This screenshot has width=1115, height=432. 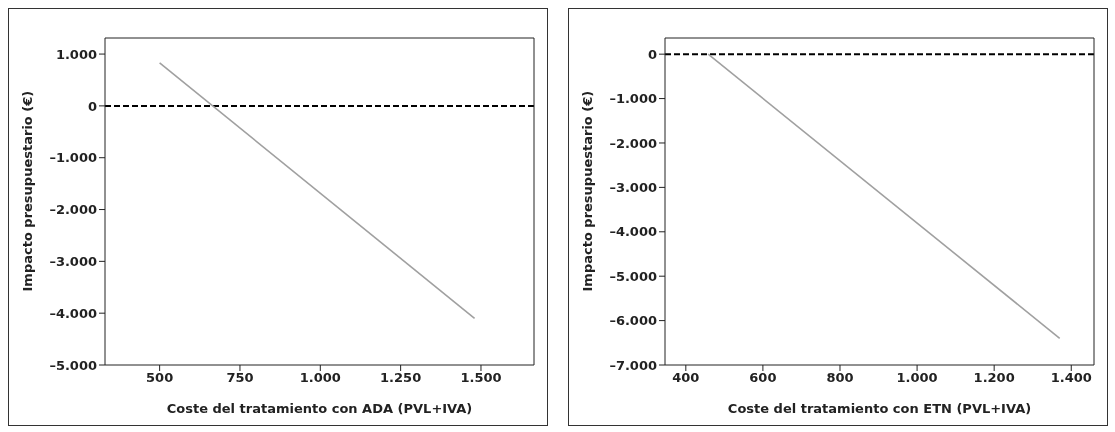 I want to click on x-axis-title: Coste del tratamiento con ETN (PVL+IVA), so click(x=879, y=408).